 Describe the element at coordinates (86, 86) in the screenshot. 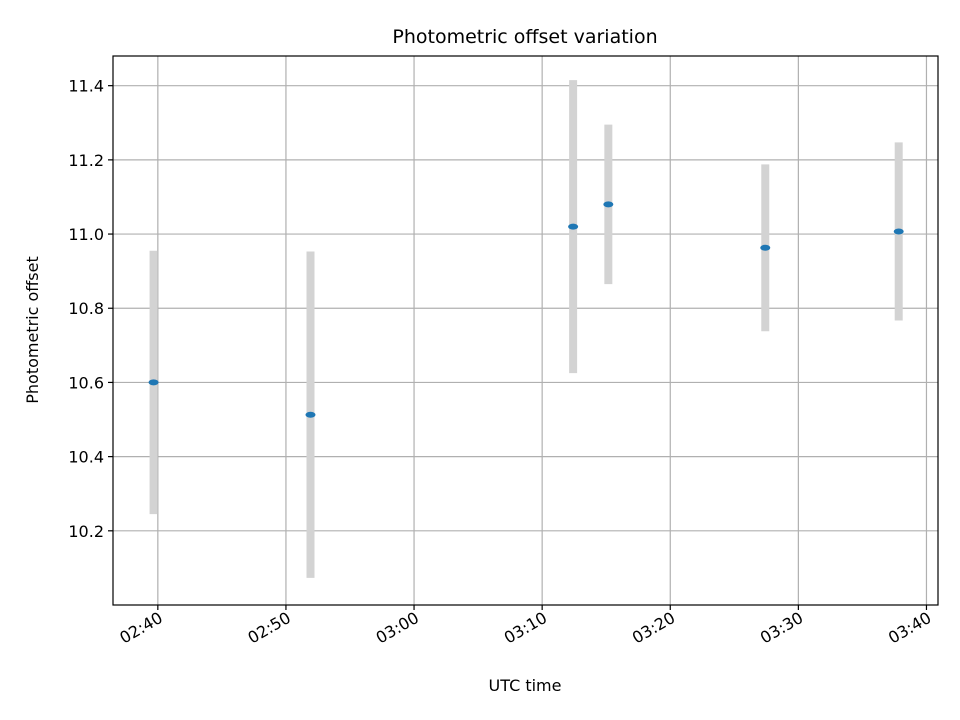

I see `y-tick-label: 11.4` at that location.